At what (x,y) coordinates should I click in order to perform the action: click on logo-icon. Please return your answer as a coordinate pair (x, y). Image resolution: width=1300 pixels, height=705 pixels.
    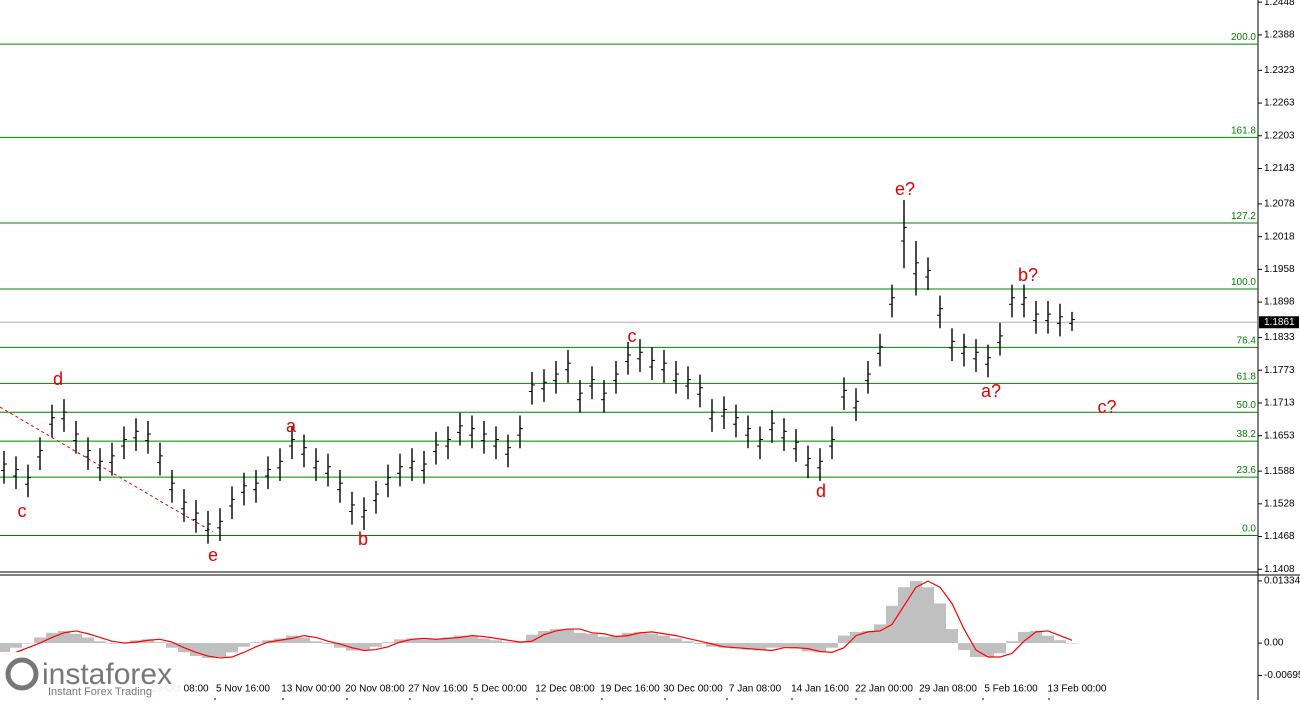
    Looking at the image, I should click on (22, 674).